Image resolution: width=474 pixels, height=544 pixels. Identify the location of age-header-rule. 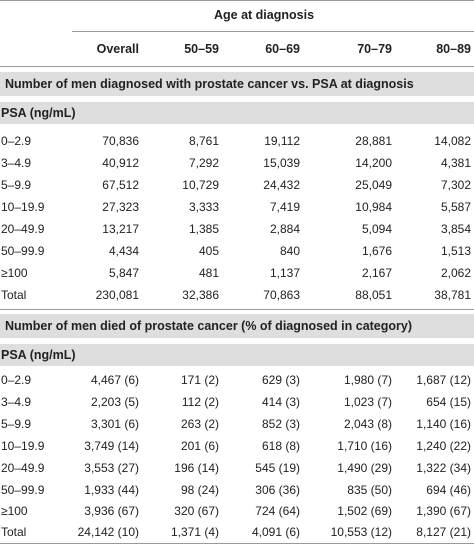
(273, 31).